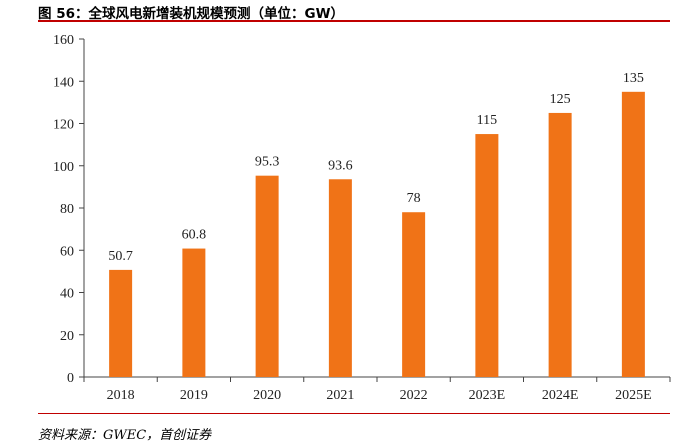  Describe the element at coordinates (194, 312) in the screenshot. I see `bar-2019` at that location.